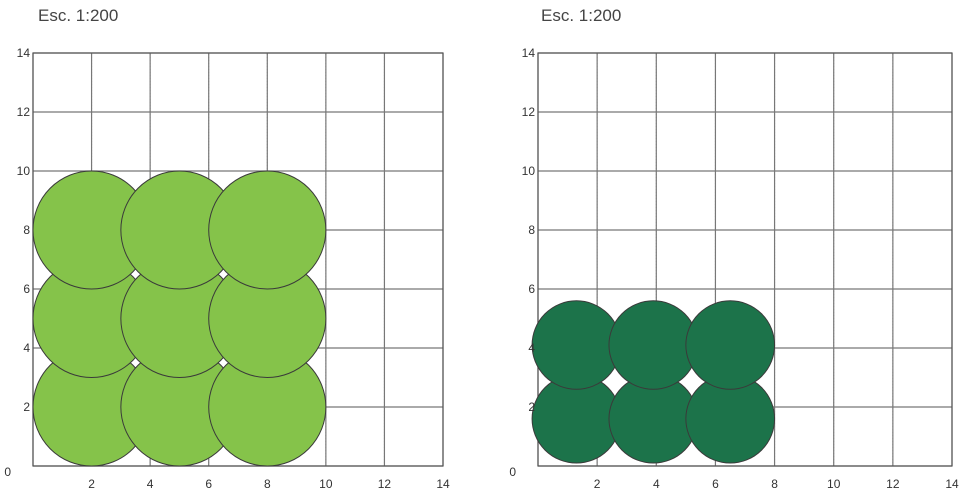 This screenshot has height=497, width=961. I want to click on circles, so click(653, 382).